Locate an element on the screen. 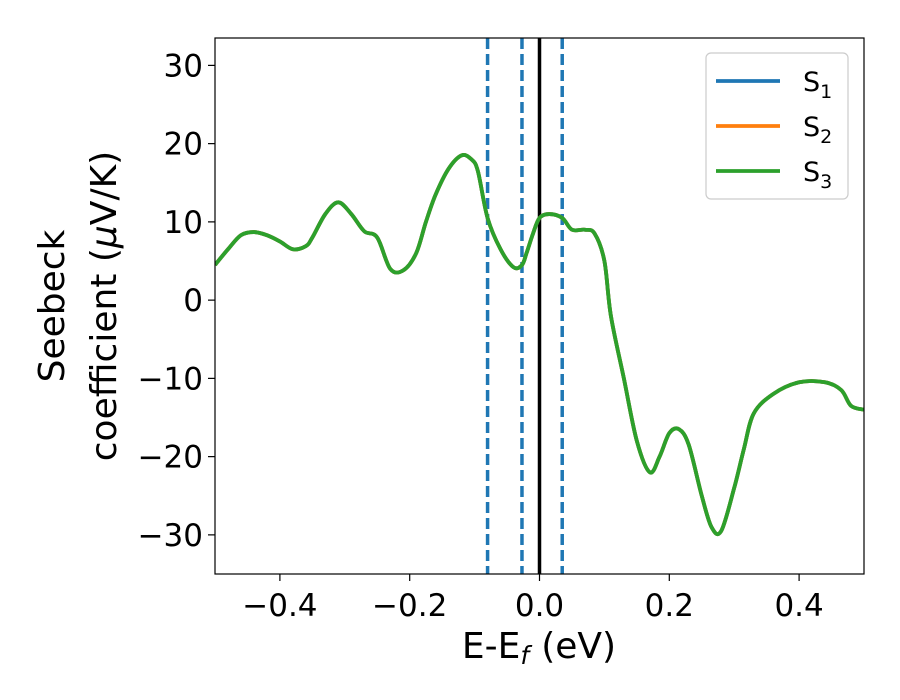 Image resolution: width=900 pixels, height=700 pixels. x-tick-label: 0.4 is located at coordinates (798, 606).